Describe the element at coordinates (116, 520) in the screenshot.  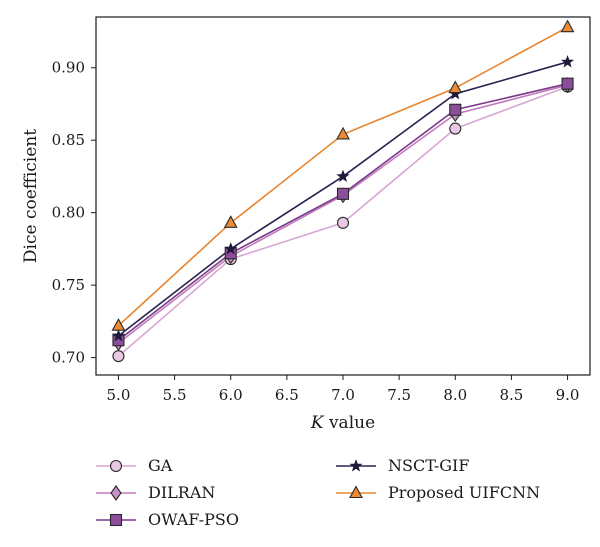
I see `legend-marker-owaf-pso` at that location.